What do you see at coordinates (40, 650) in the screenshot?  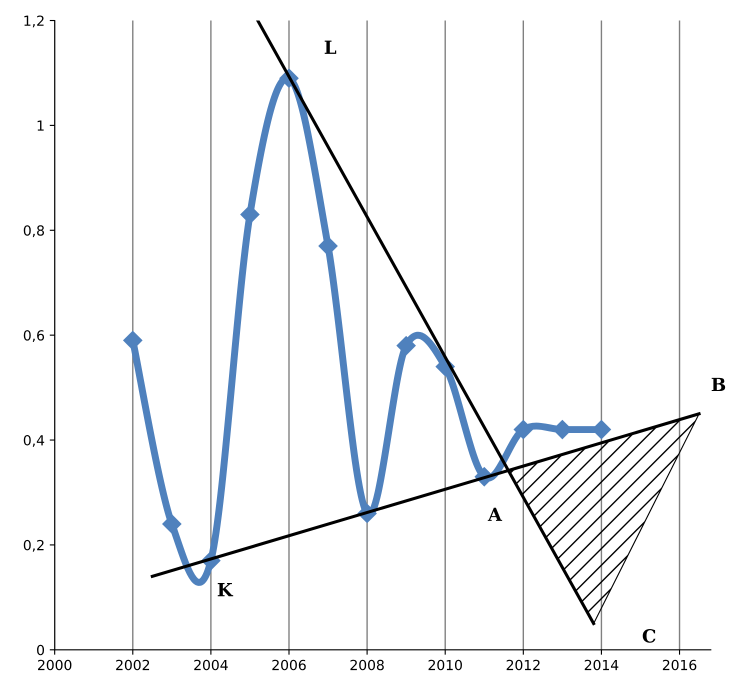 I see `y-tick-label: 0` at bounding box center [40, 650].